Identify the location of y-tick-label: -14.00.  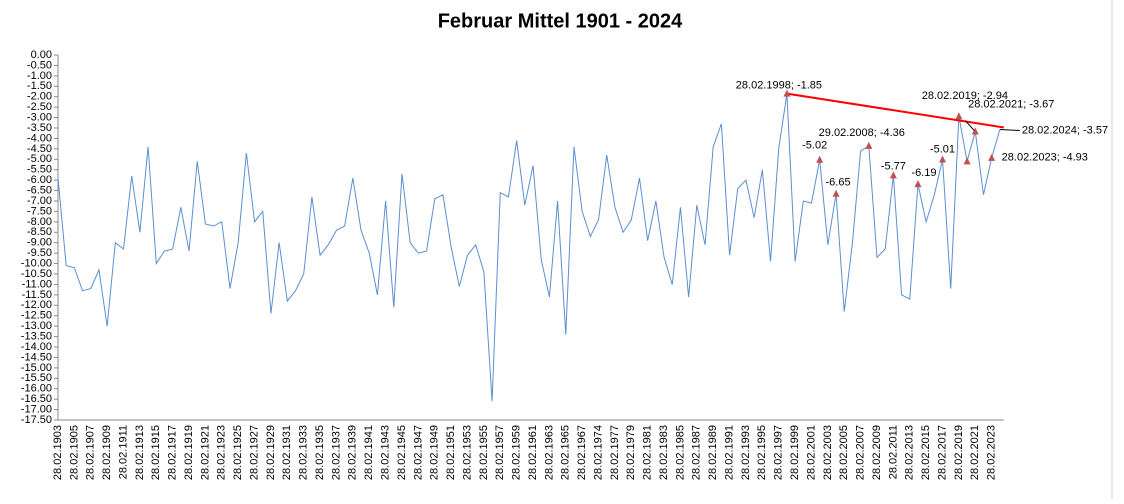
(36, 347).